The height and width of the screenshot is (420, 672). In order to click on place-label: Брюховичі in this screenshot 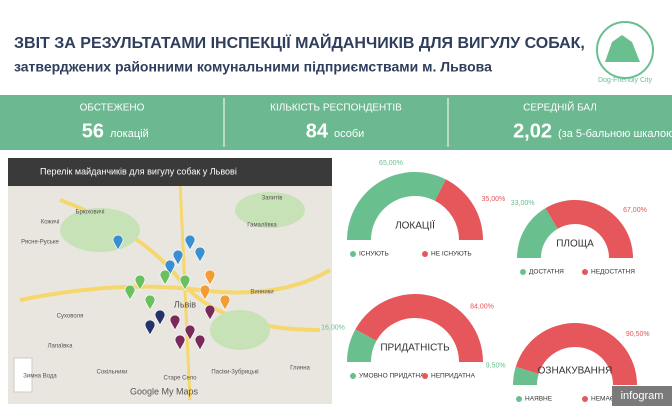, I will do `click(90, 213)`.